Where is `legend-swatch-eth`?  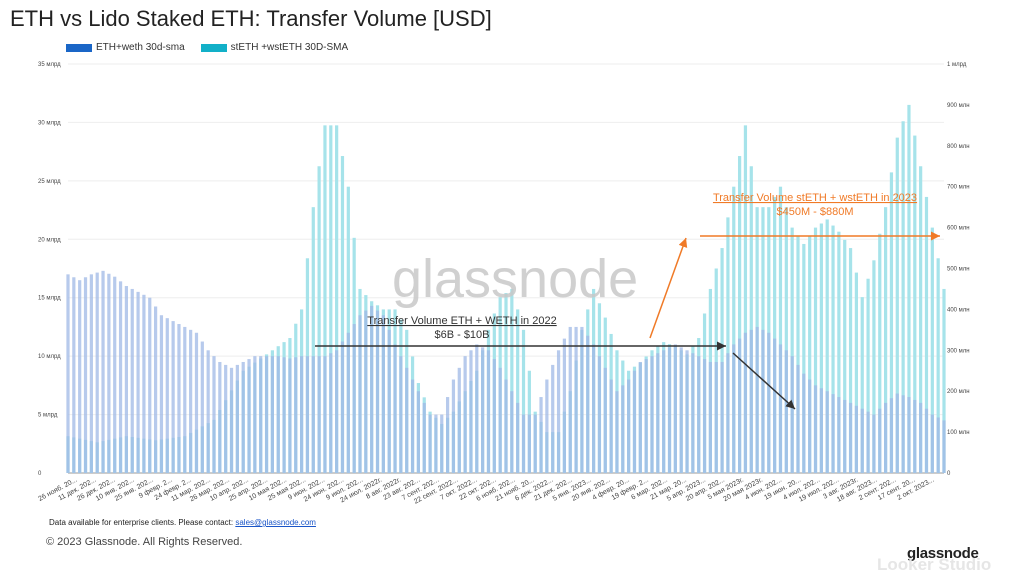
legend-swatch-eth is located at coordinates (79, 47).